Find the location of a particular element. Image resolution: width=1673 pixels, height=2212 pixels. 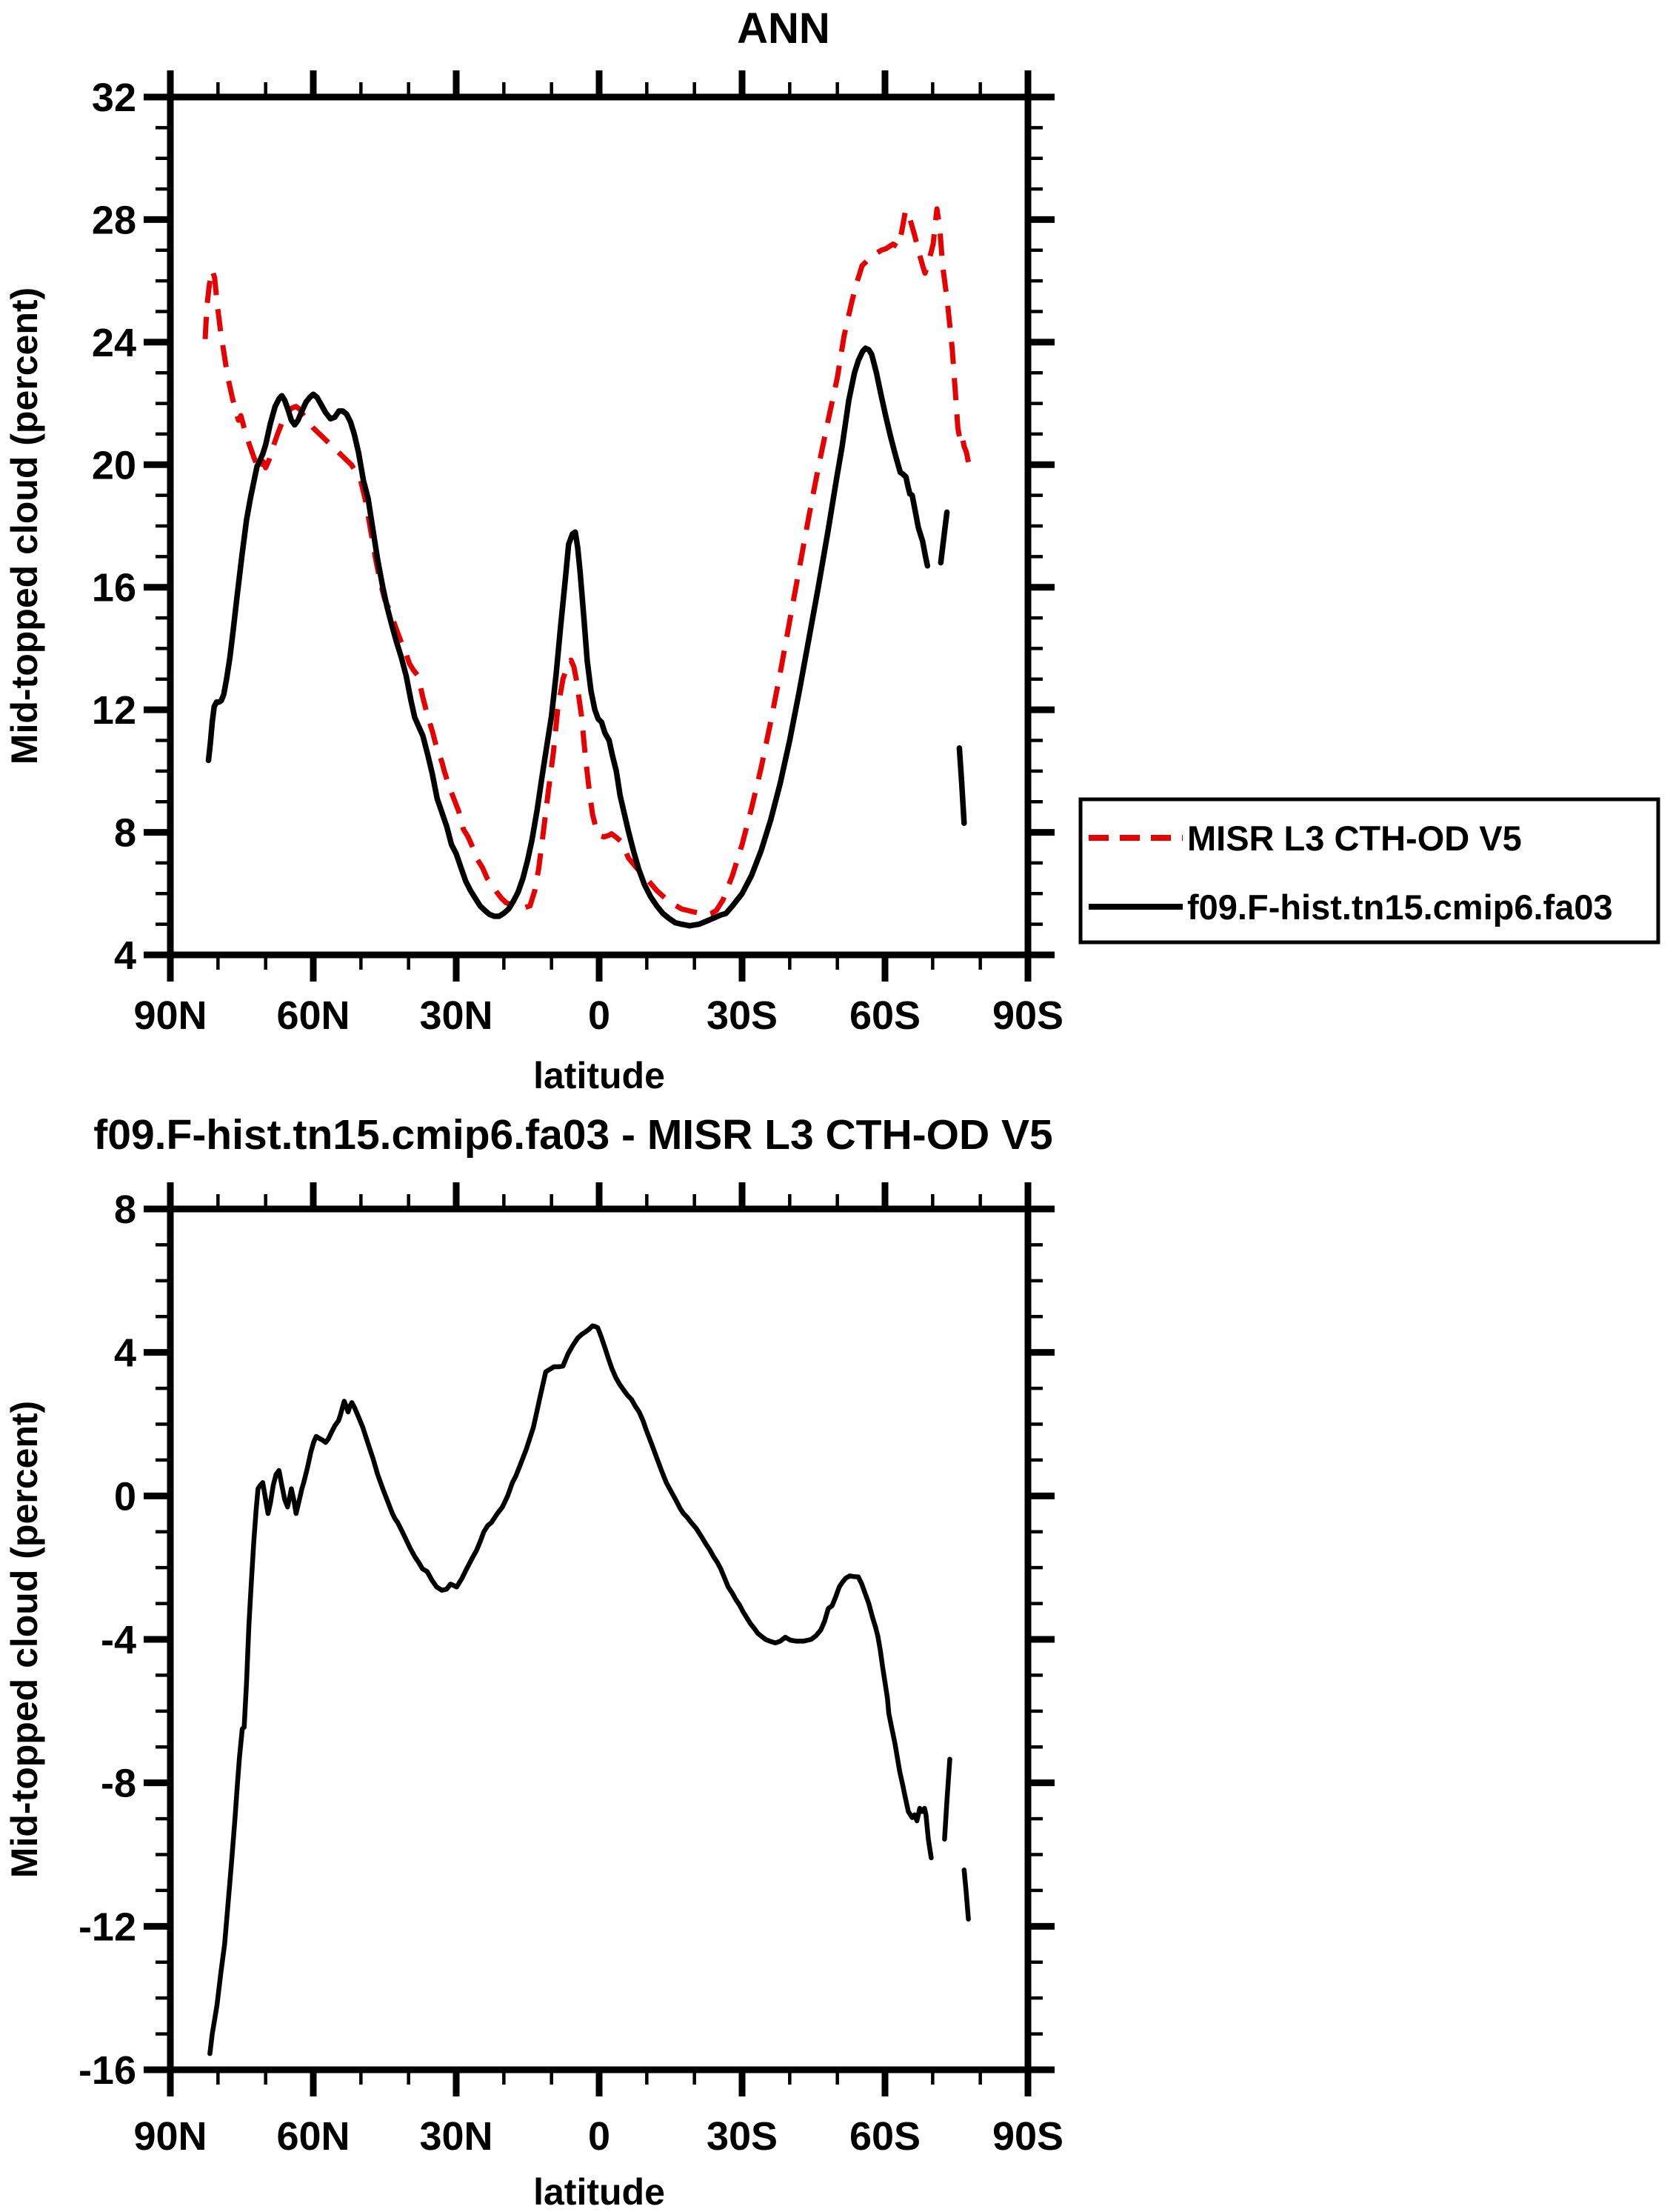

top-chart-title: ANN is located at coordinates (784, 29).